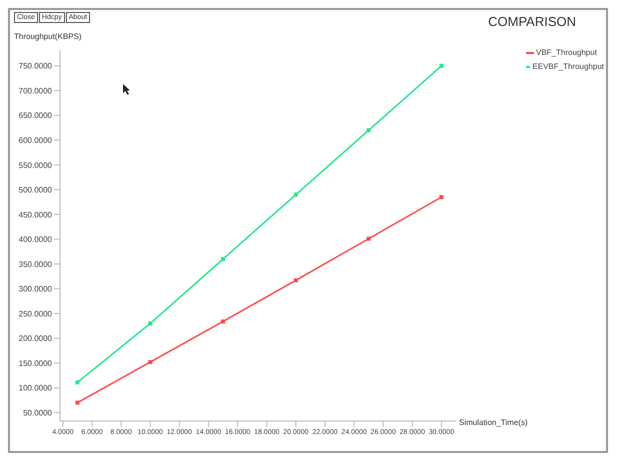 This screenshot has width=617, height=461. Describe the element at coordinates (35, 190) in the screenshot. I see `y-tick-label: 500.0000` at that location.